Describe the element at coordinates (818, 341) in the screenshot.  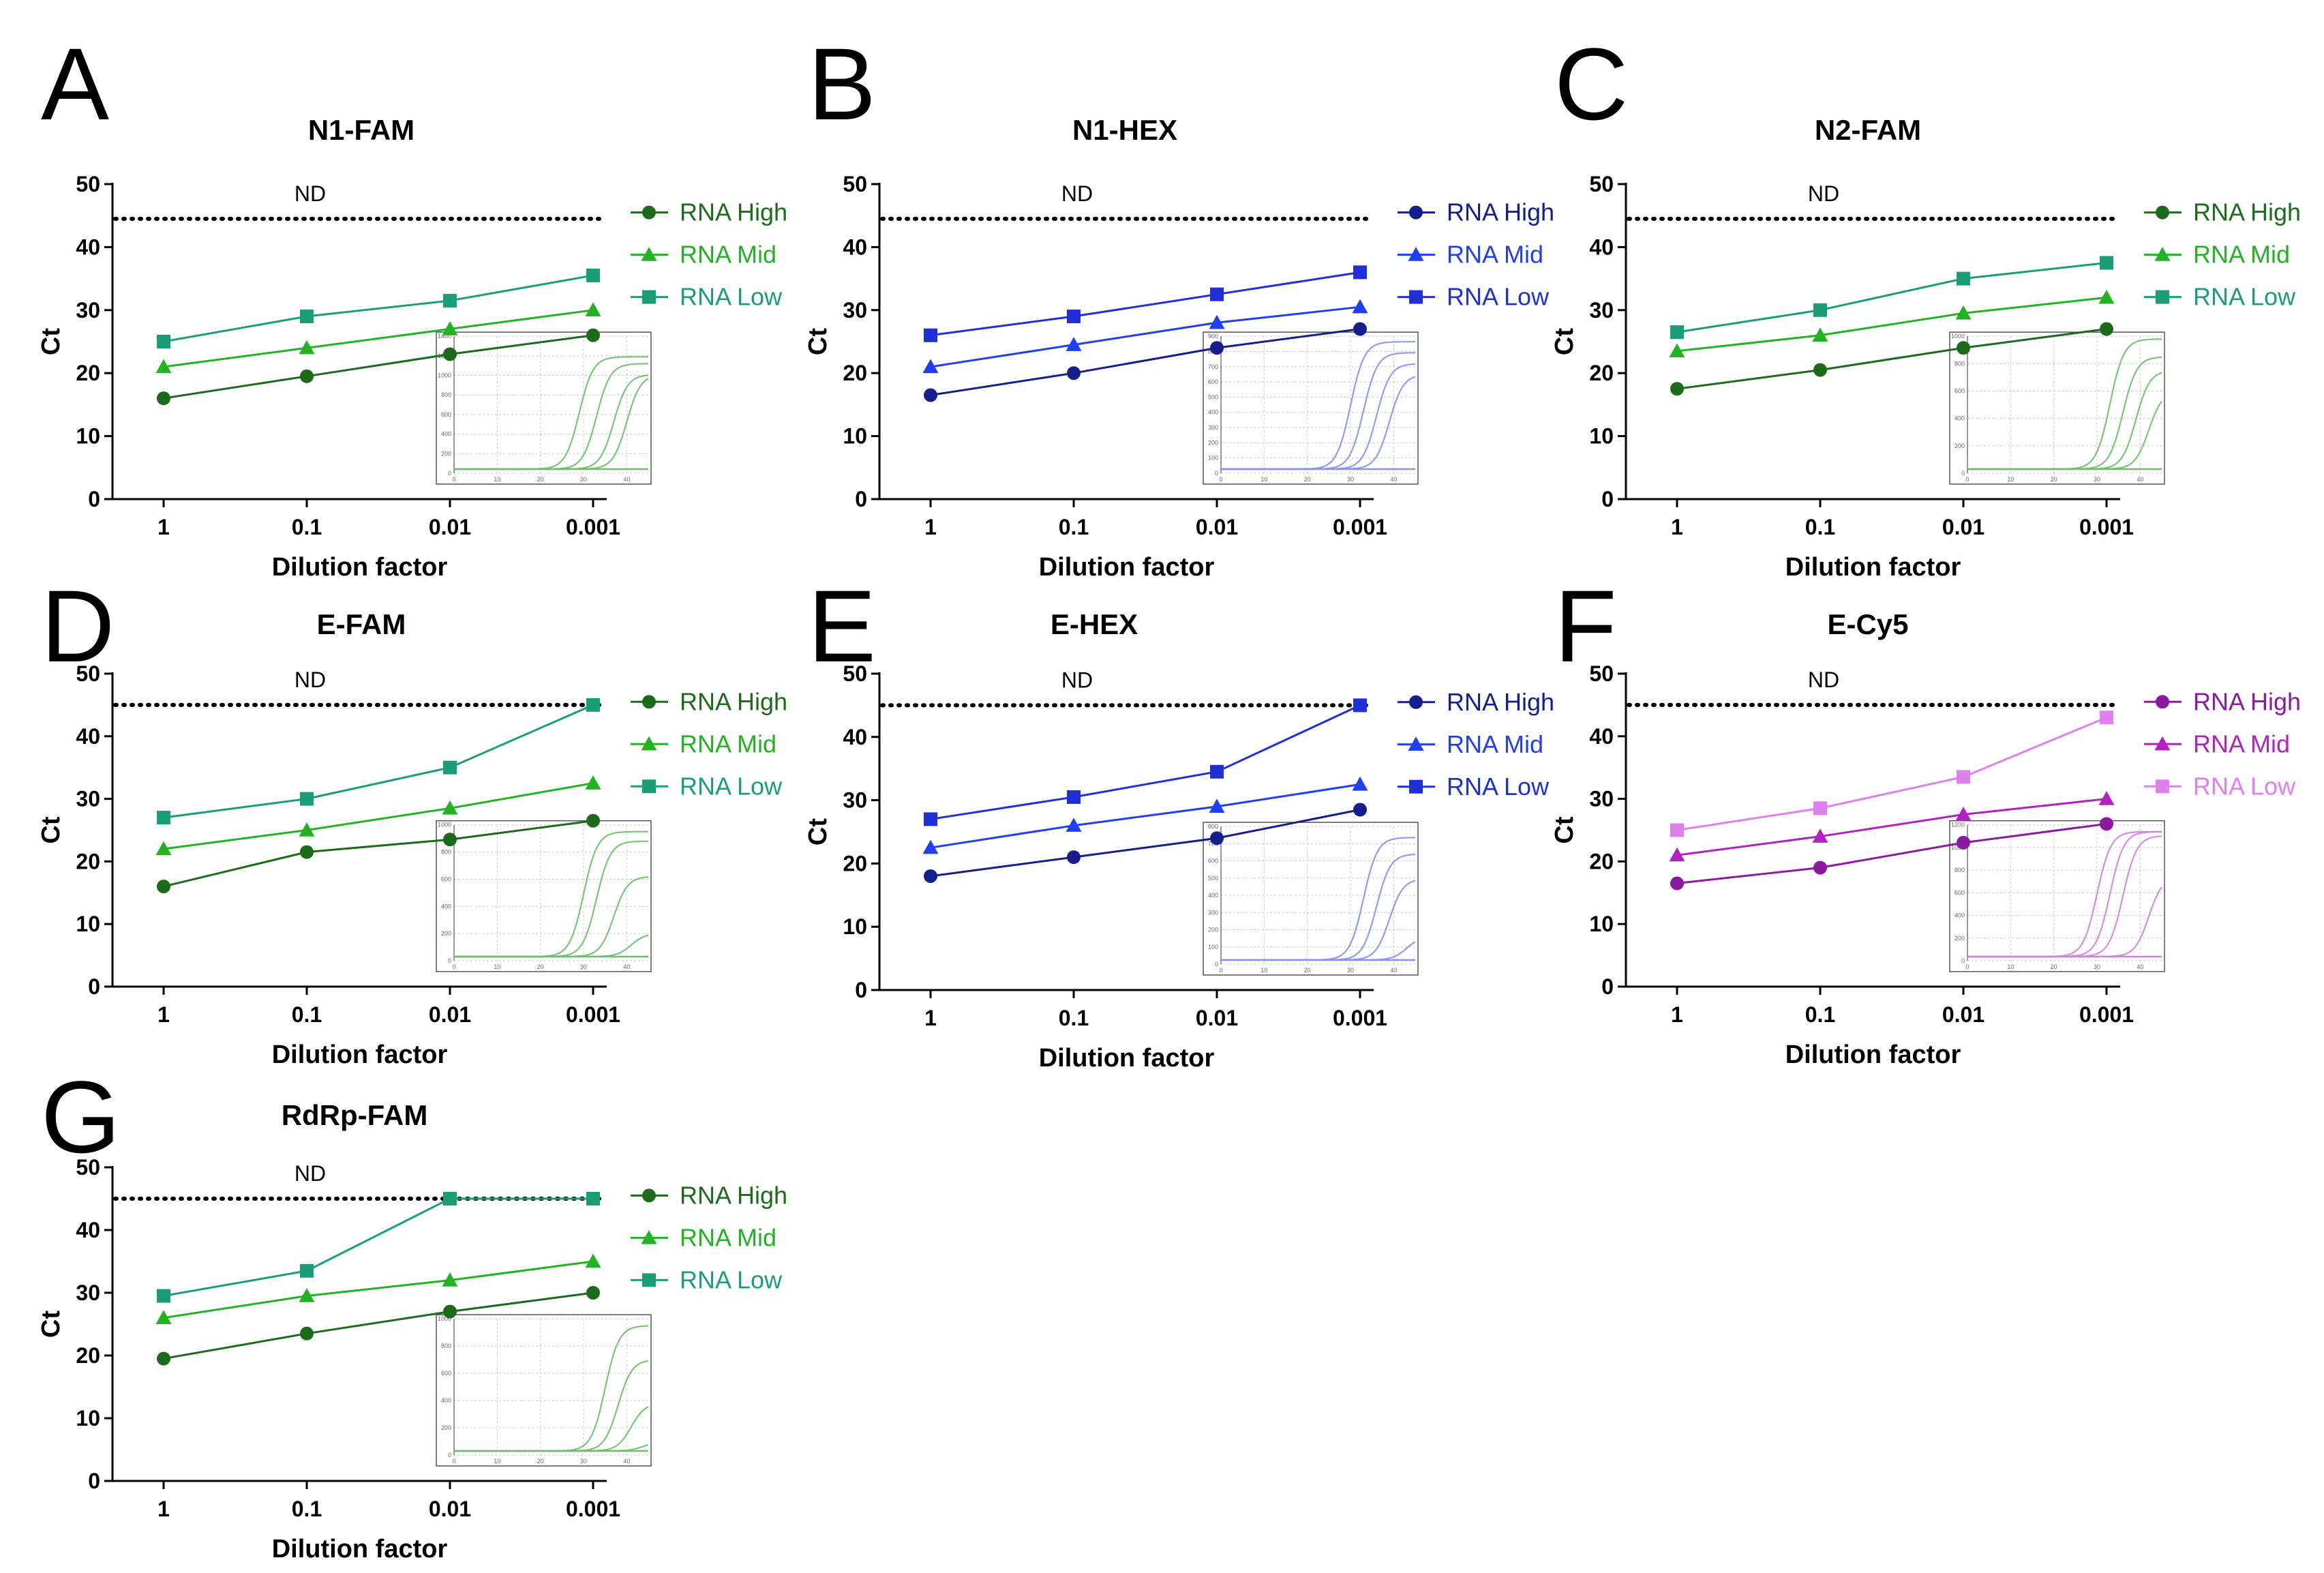
I see `y-axis-label: Ct` at that location.